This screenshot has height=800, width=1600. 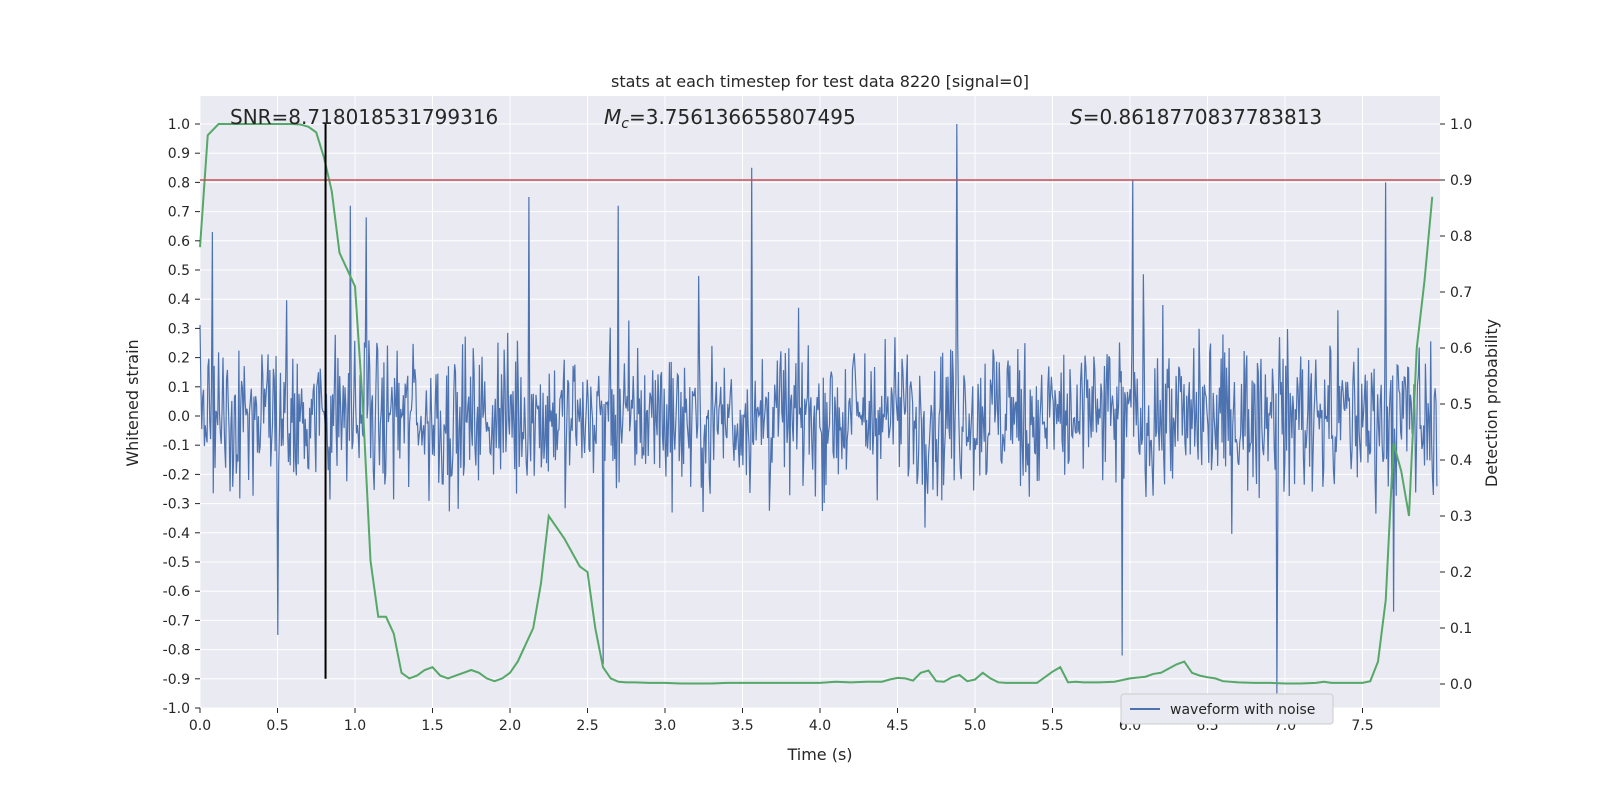 I want to click on y-tick-label-right: 0.9, so click(x=1461, y=181).